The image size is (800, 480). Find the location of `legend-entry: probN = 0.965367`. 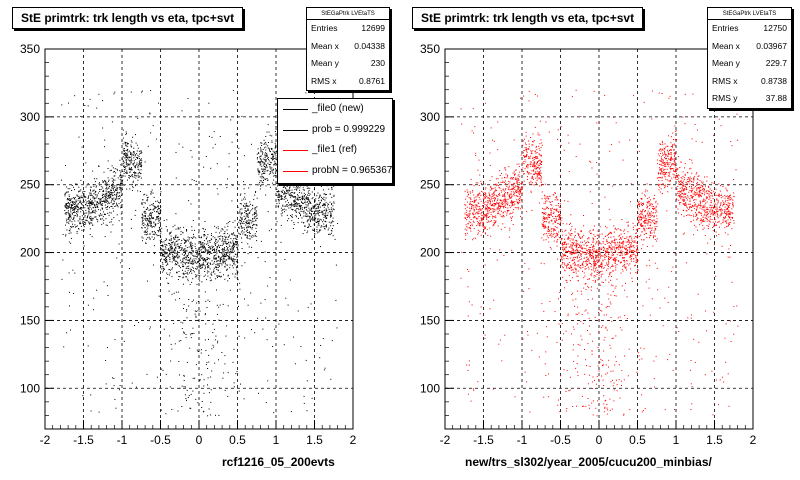

legend-entry: probN = 0.965367 is located at coordinates (335, 171).